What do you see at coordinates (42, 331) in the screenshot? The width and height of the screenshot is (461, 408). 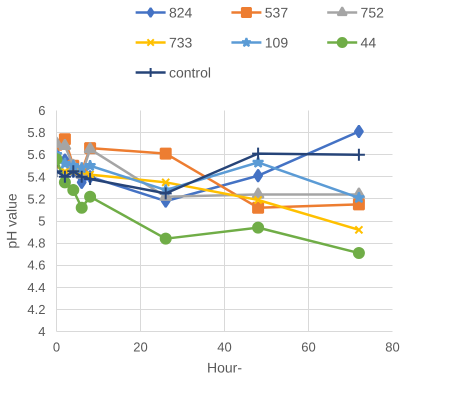 I see `y-tick-label: 4` at bounding box center [42, 331].